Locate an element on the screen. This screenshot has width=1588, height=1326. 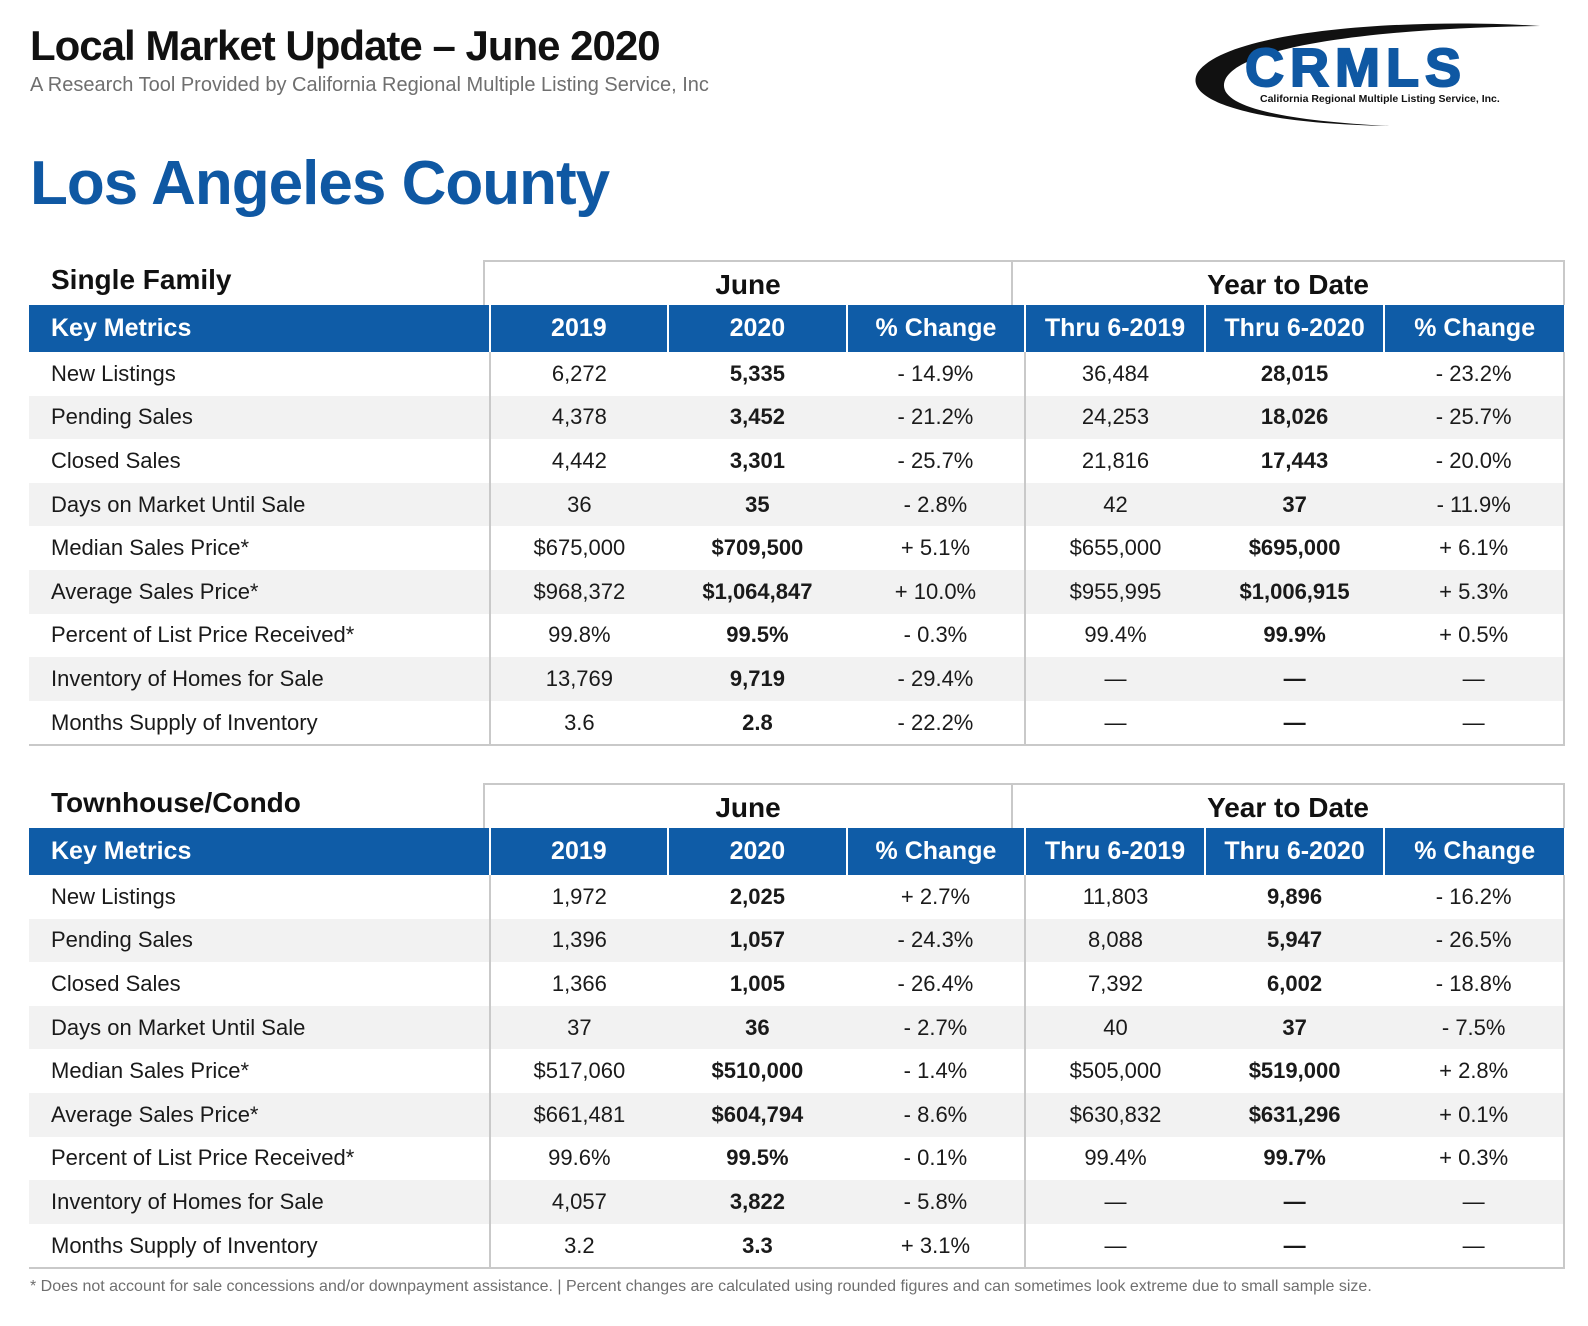
ytd-2020-value: $1,006,915 is located at coordinates (1294, 591).